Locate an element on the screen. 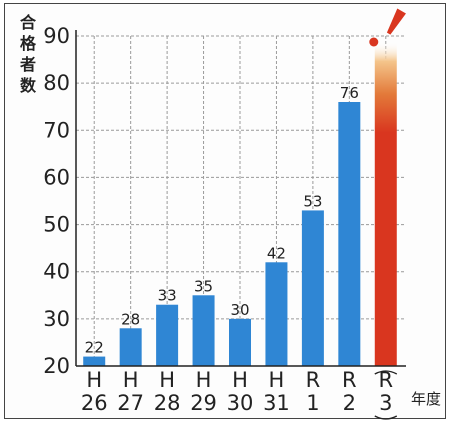 Image resolution: width=452 pixels, height=427 pixels. x-tick-label-bottom: 3 is located at coordinates (385, 403).